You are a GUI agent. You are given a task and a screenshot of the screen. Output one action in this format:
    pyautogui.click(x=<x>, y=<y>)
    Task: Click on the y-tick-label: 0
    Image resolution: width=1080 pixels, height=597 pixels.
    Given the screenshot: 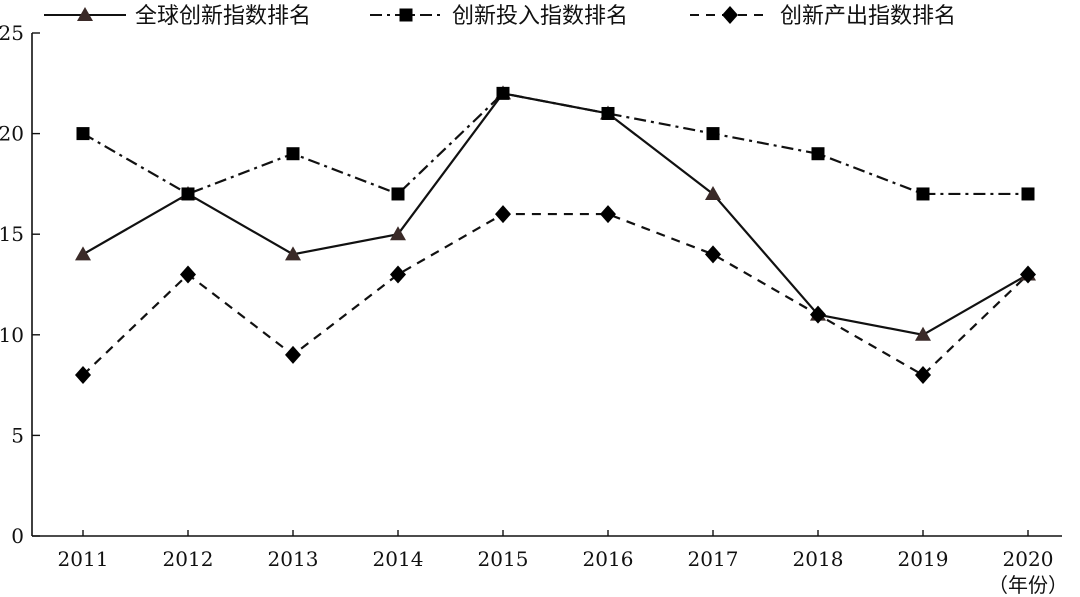 What is the action you would take?
    pyautogui.click(x=17, y=536)
    